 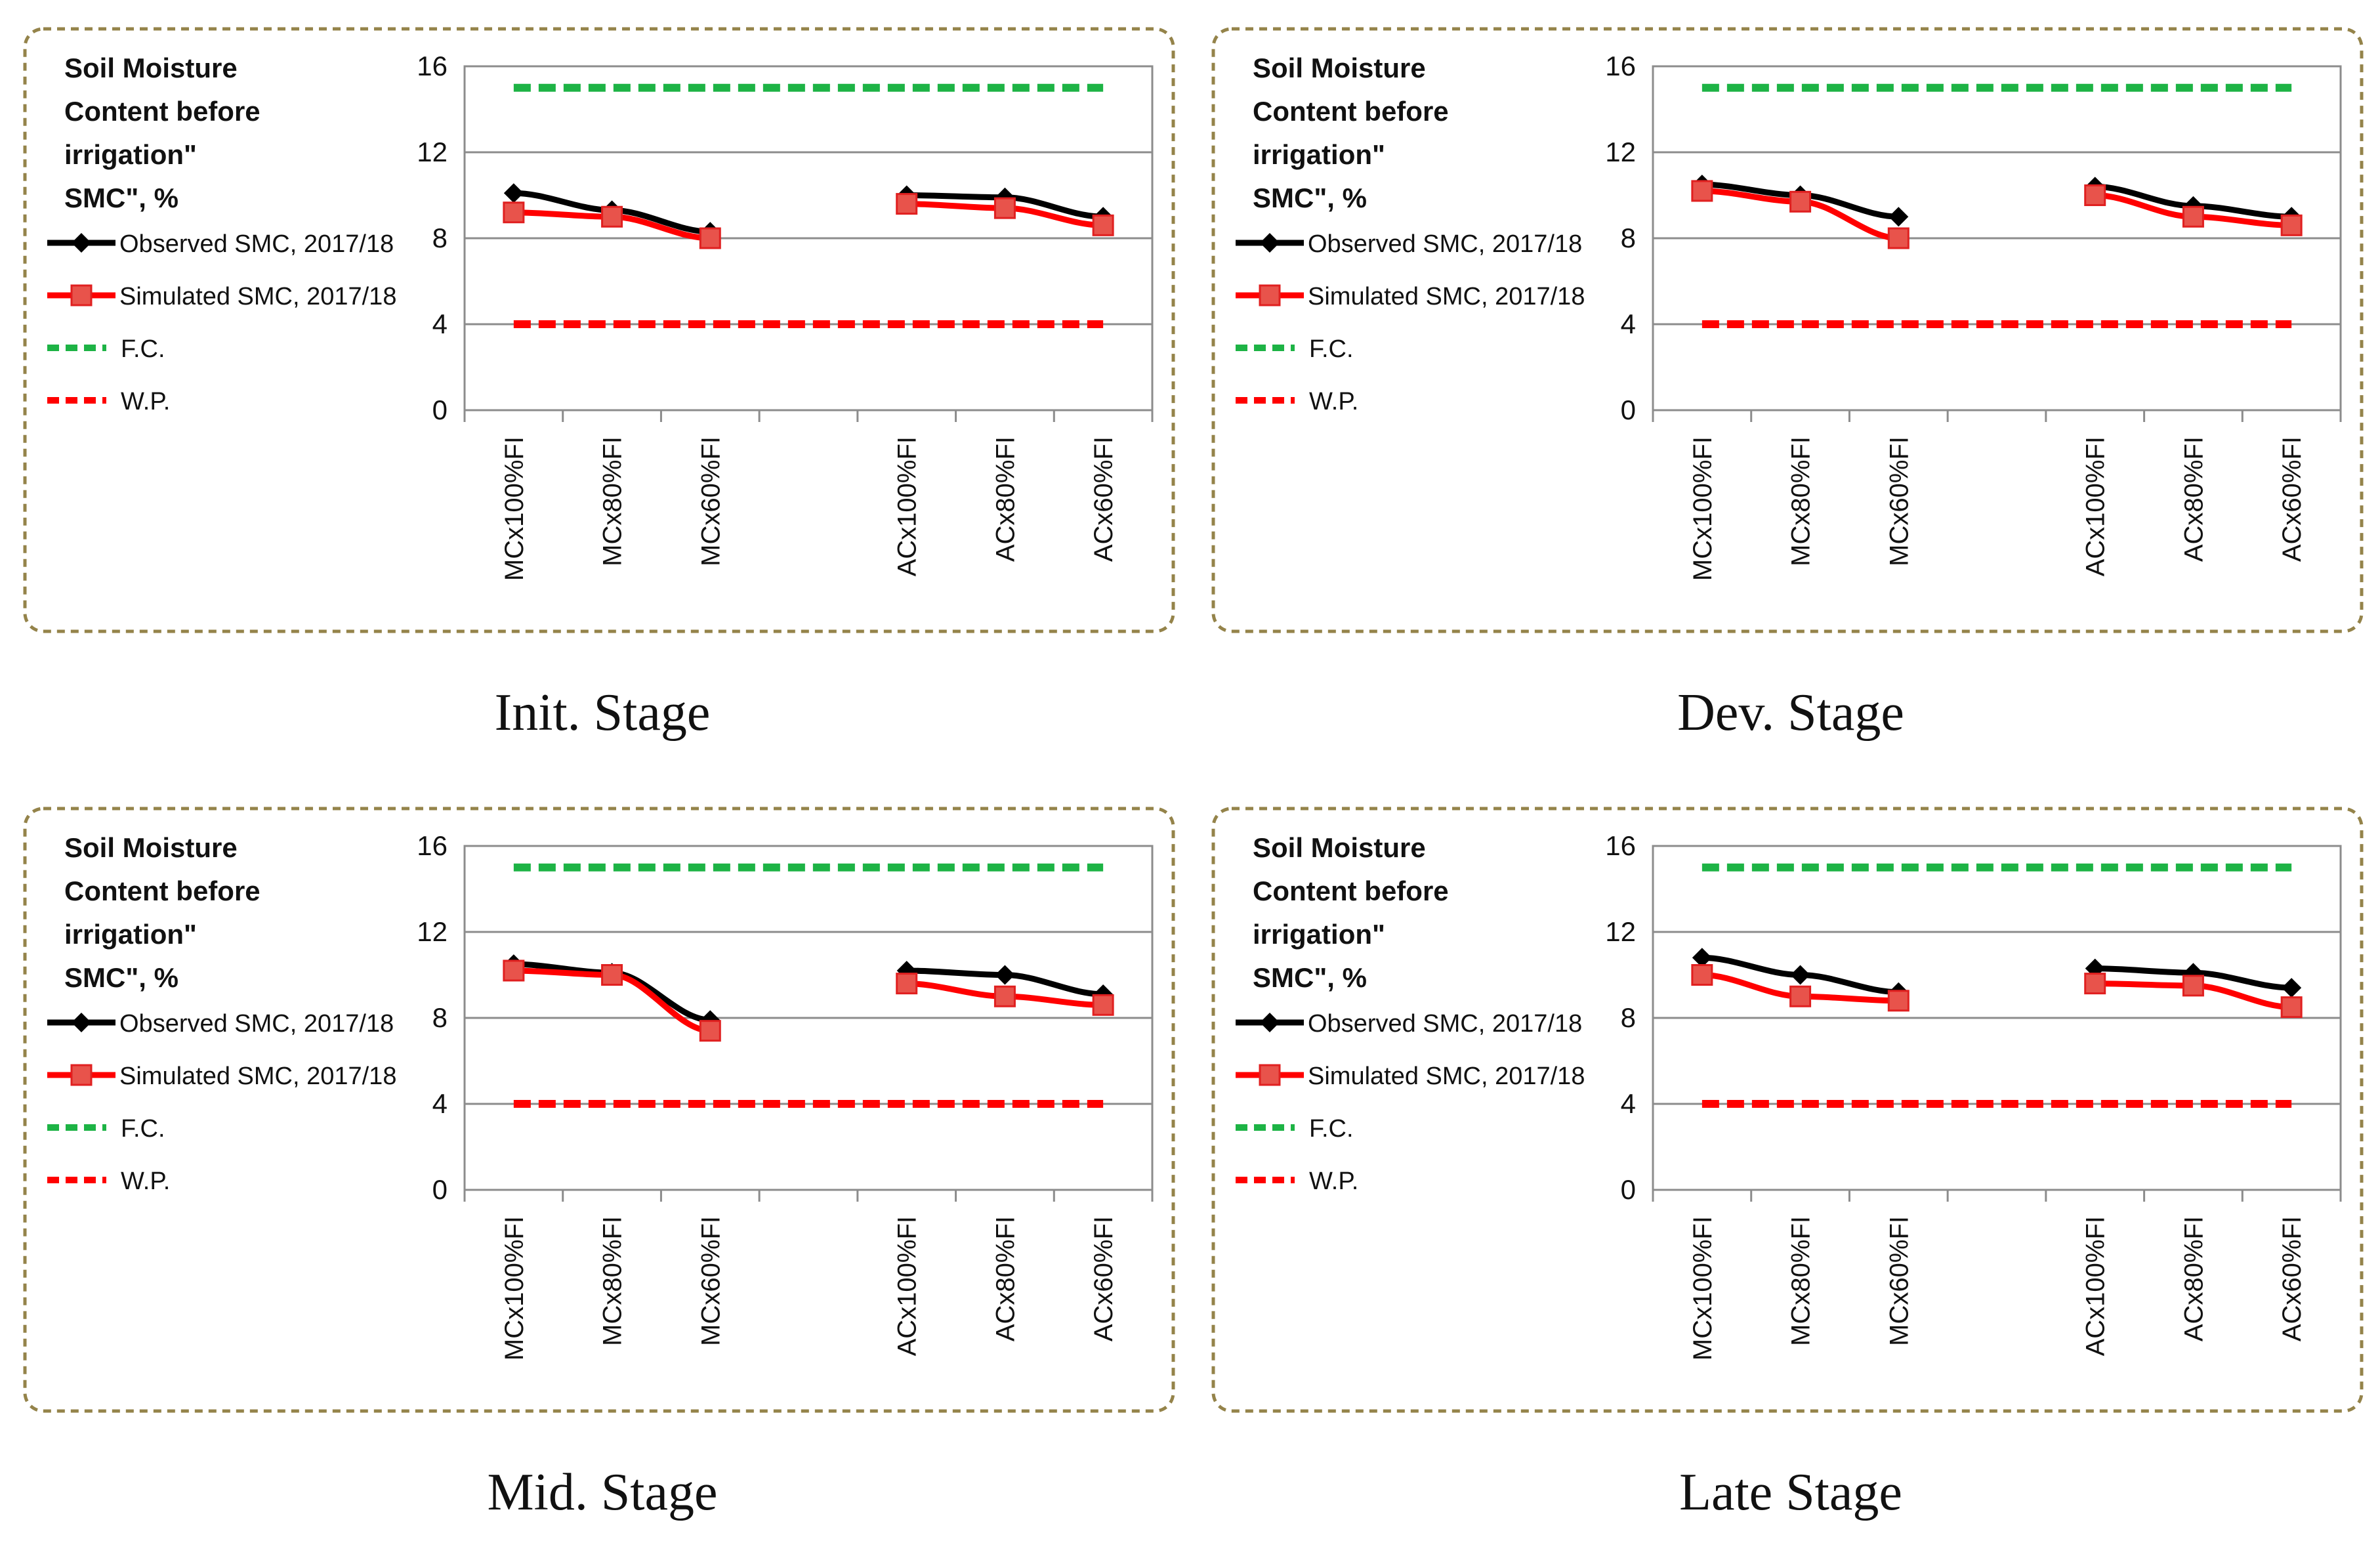 I want to click on legend-label: F.C., so click(x=143, y=1129).